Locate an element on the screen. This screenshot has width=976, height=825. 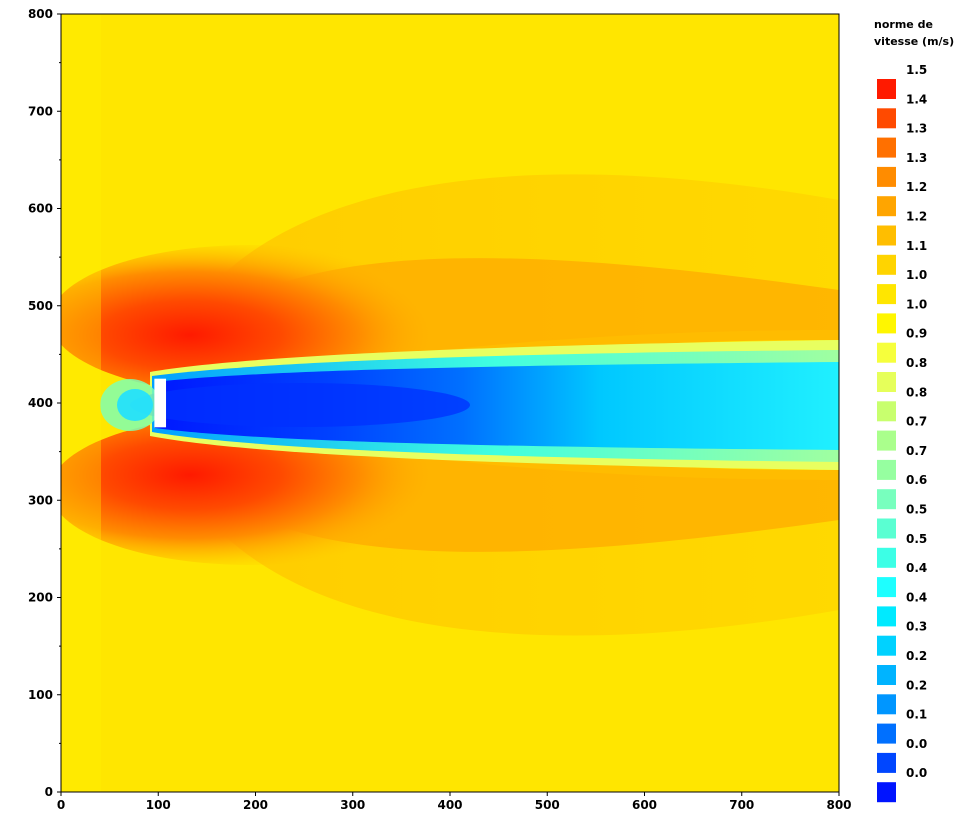
x-tick-label: 400 is located at coordinates (449, 805).